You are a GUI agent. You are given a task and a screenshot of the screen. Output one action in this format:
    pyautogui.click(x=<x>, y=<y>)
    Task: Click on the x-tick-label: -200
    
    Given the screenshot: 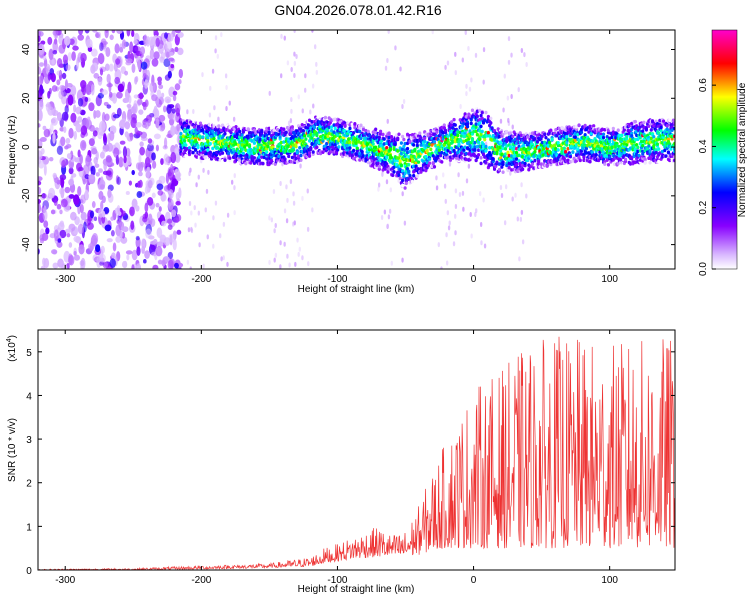 What is the action you would take?
    pyautogui.click(x=201, y=279)
    